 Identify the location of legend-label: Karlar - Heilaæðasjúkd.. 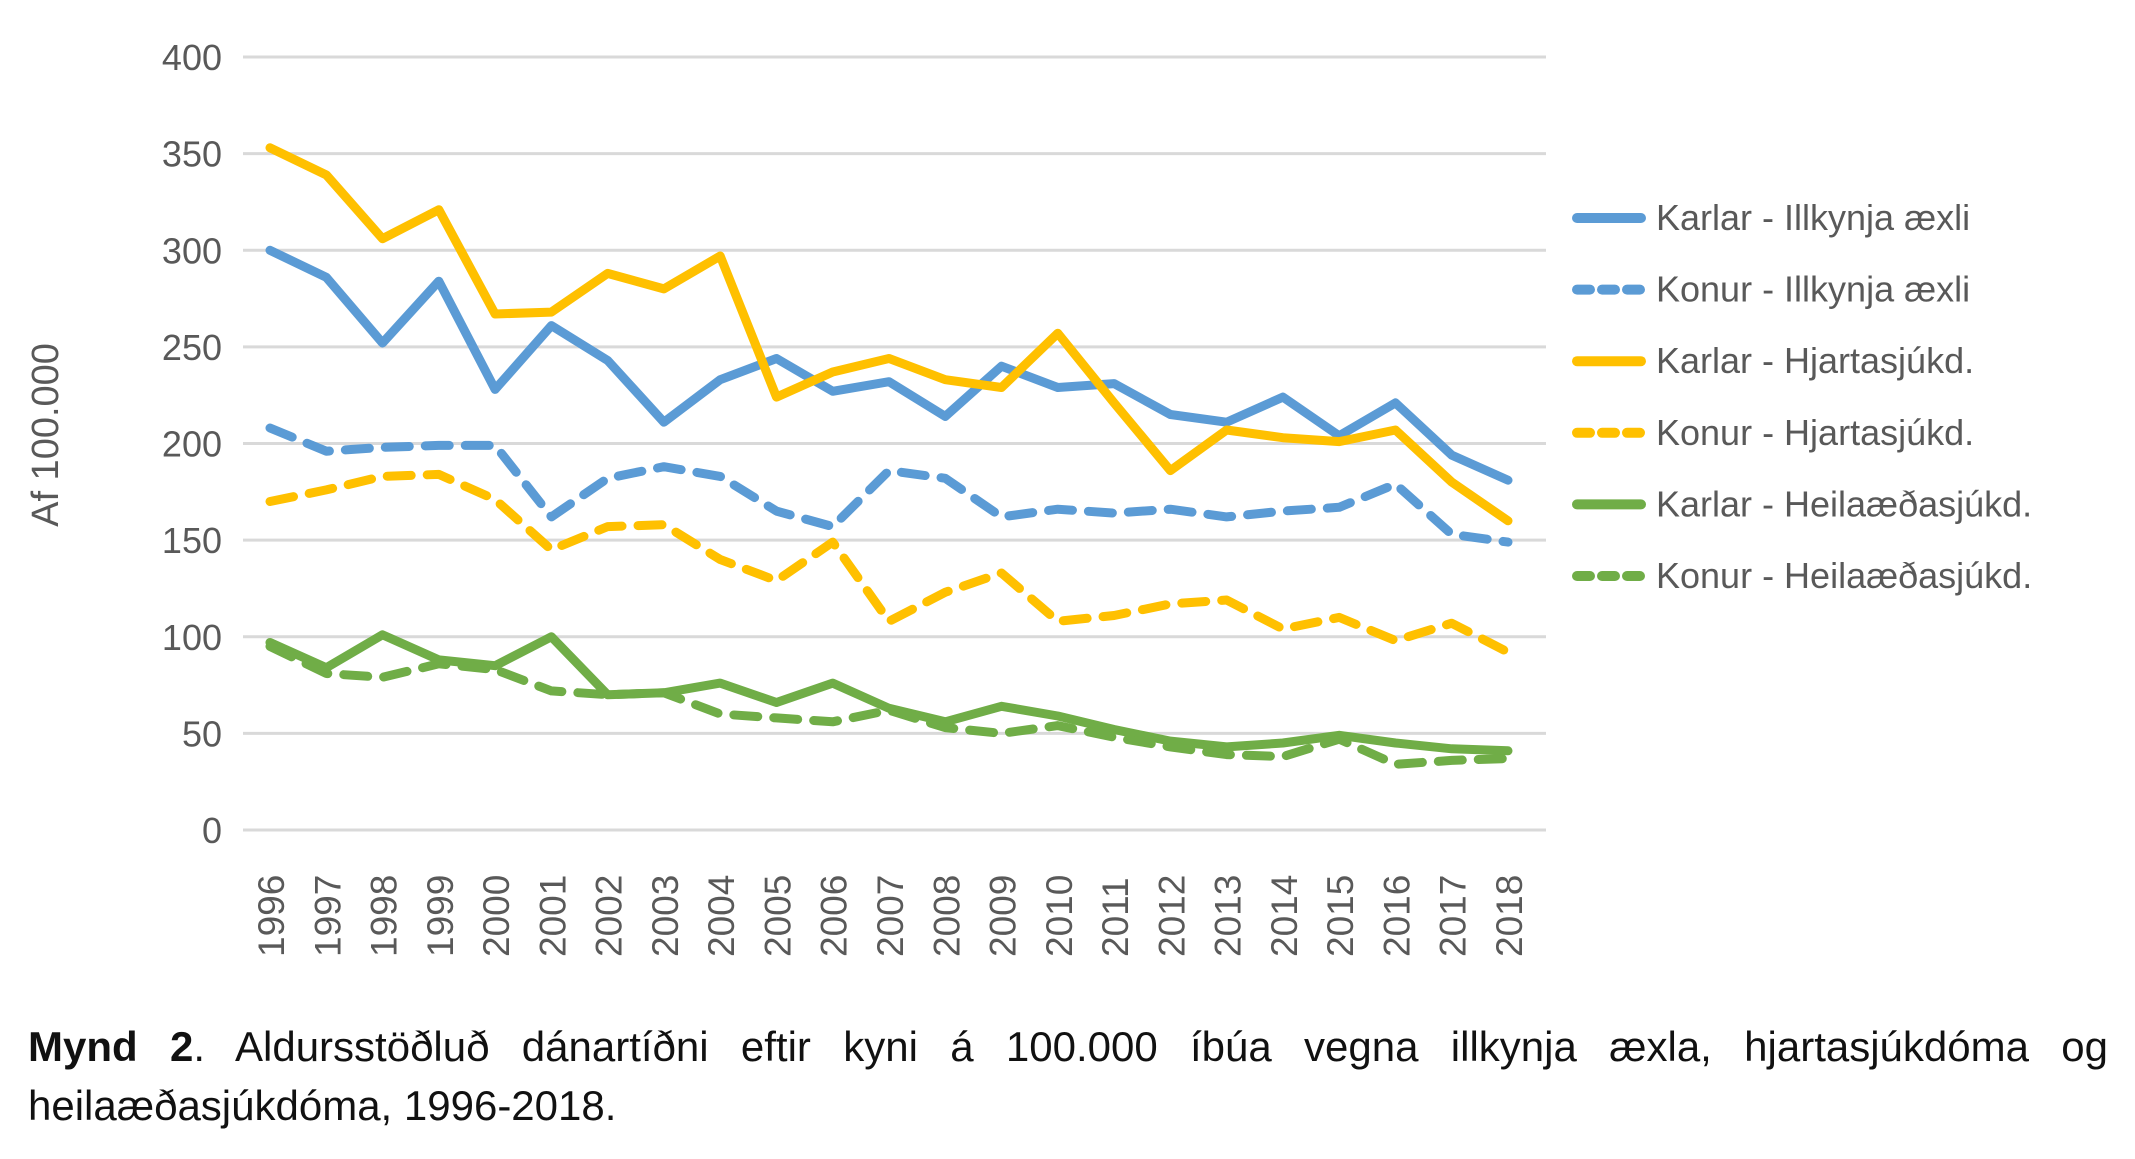
(1844, 503).